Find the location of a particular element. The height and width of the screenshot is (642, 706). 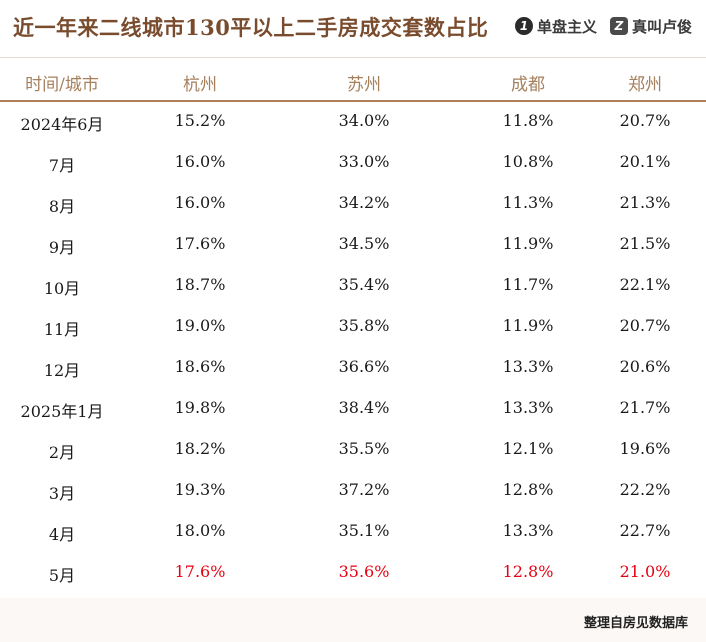

row-period-label: 2月 is located at coordinates (62, 452).